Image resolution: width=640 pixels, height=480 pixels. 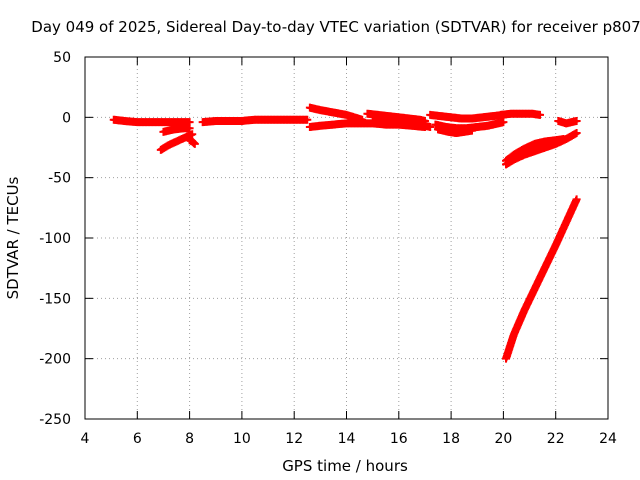 I want to click on x-tick-label: 10, so click(x=242, y=439).